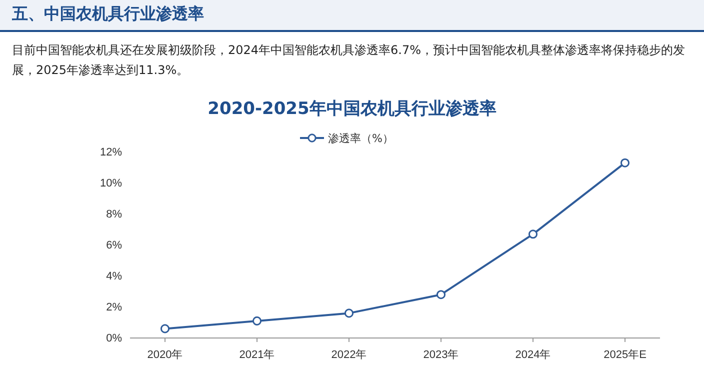 Image resolution: width=704 pixels, height=390 pixels. I want to click on y-tick-label: 0%, so click(114, 338).